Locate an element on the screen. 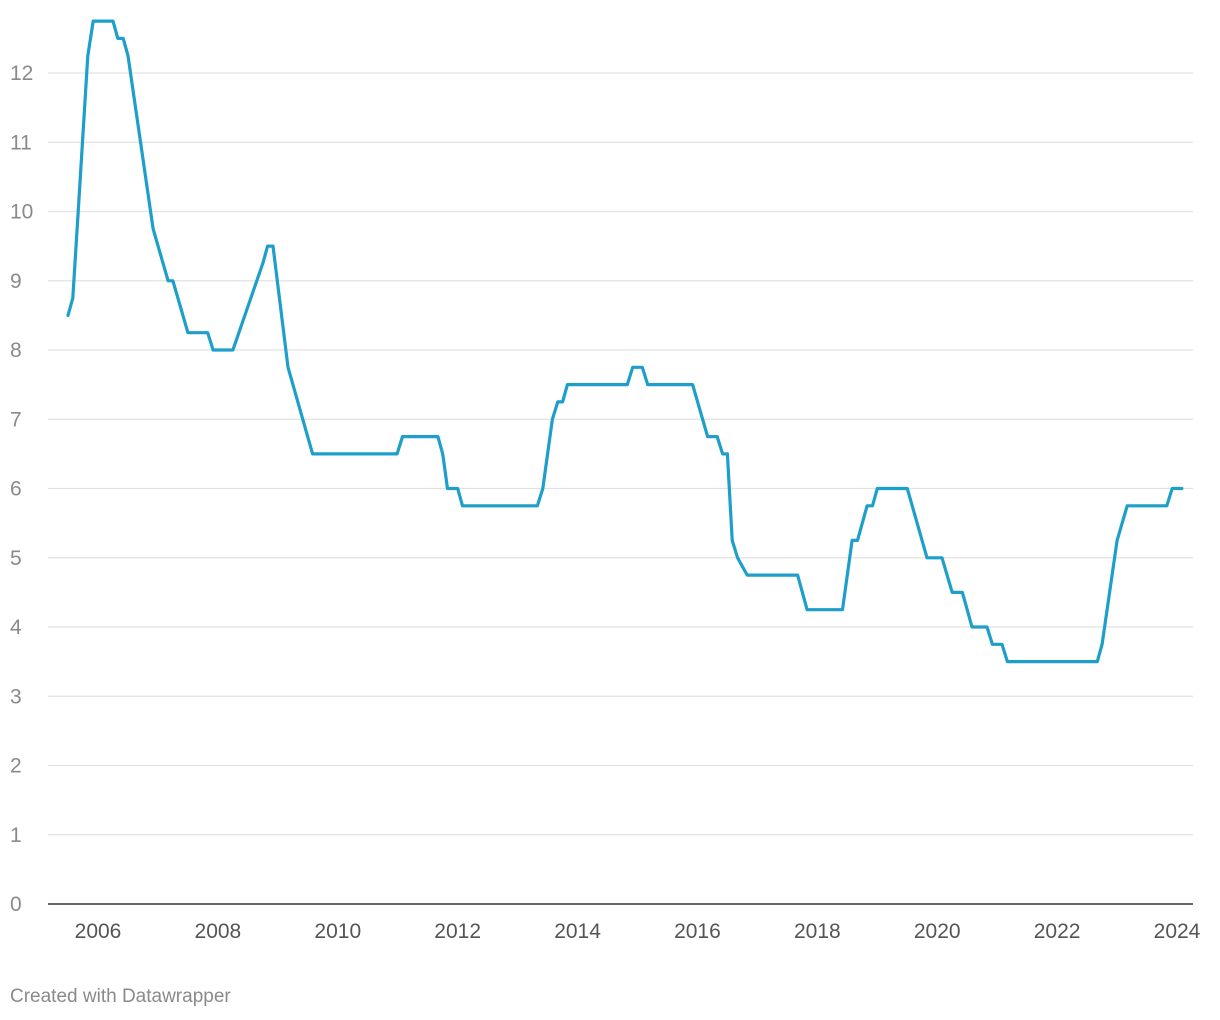  y-tick-label: 11 is located at coordinates (21, 142).